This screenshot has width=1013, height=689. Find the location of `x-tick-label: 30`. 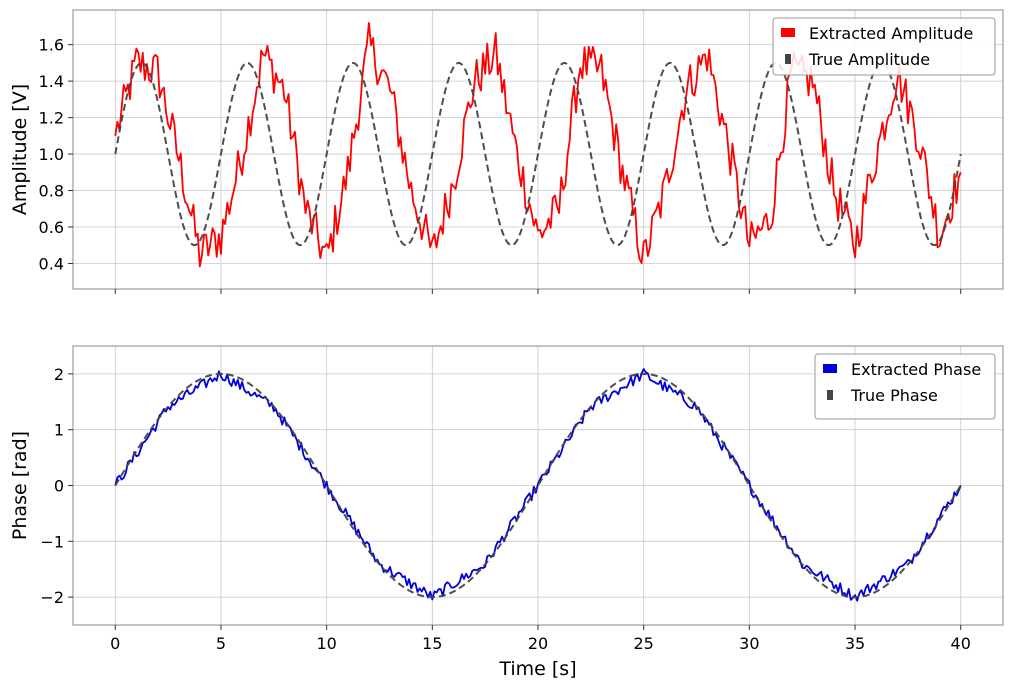

x-tick-label: 30 is located at coordinates (749, 643).